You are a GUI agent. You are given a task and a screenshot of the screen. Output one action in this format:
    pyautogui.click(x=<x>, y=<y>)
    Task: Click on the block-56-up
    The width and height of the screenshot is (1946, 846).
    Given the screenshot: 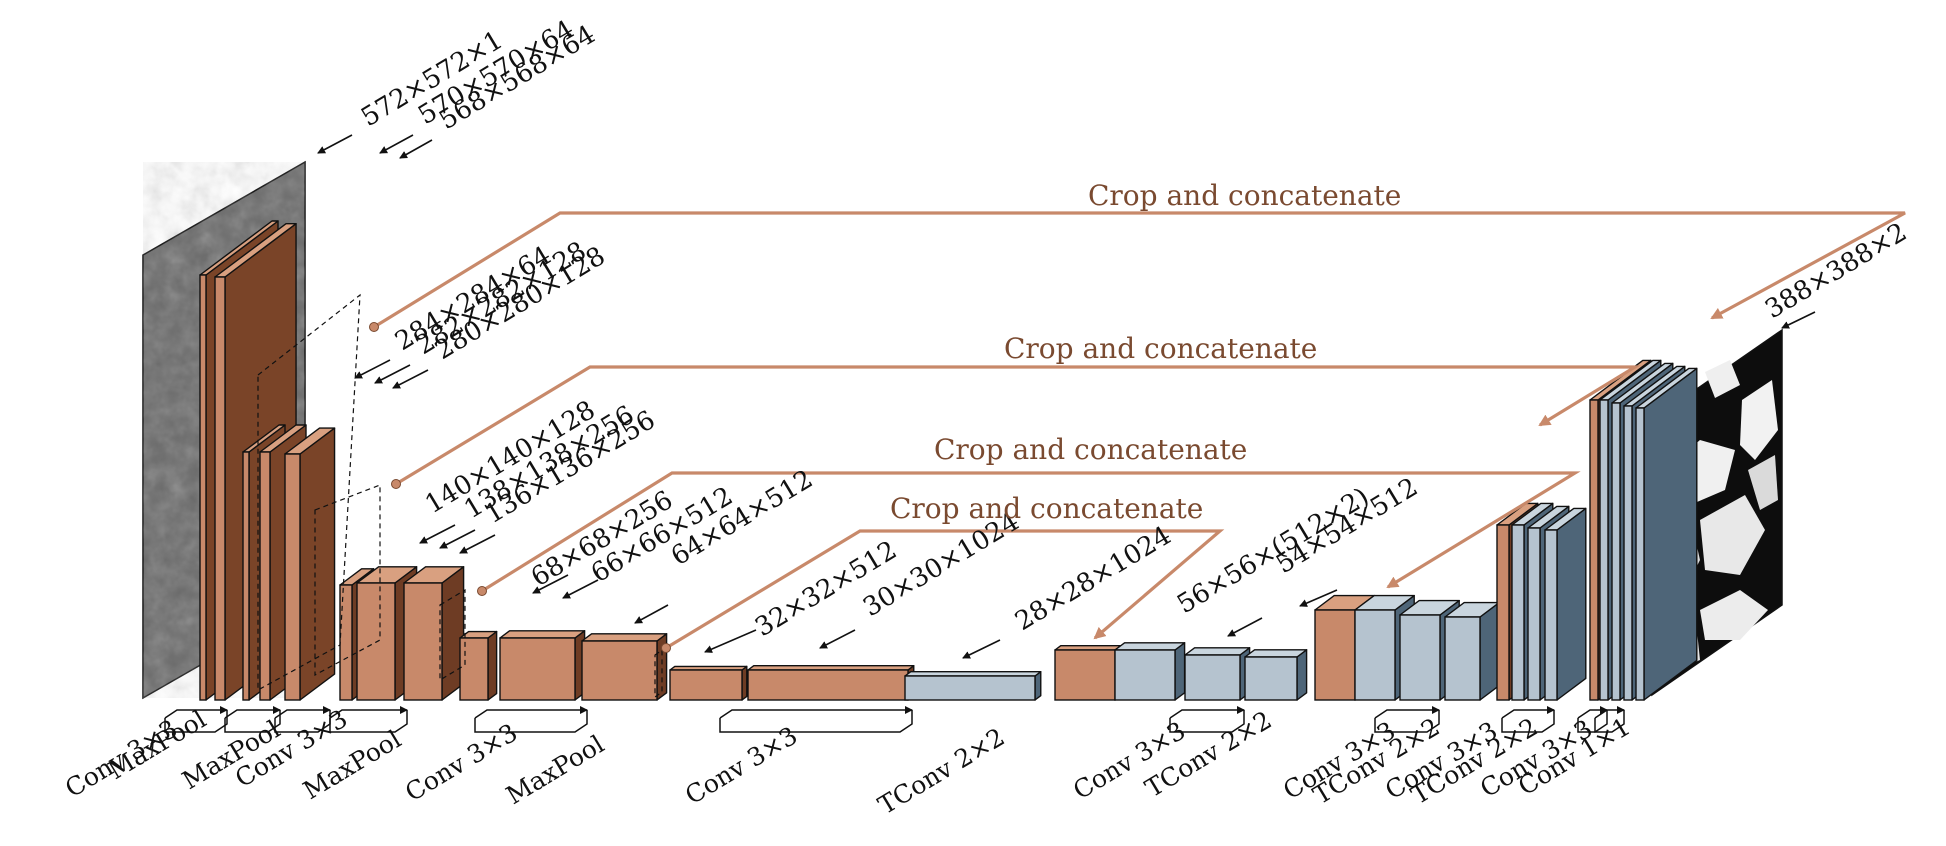 What is the action you would take?
    pyautogui.click(x=1150, y=671)
    